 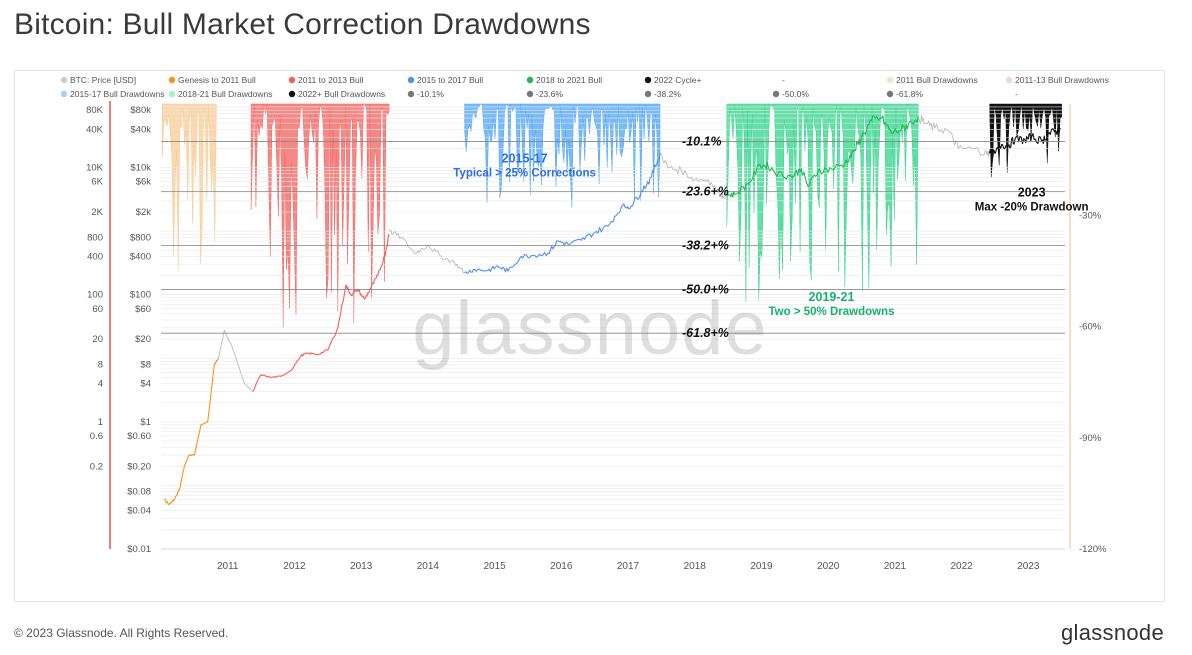 I want to click on legend-label: 2011 Bull Drawdowns, so click(x=937, y=80).